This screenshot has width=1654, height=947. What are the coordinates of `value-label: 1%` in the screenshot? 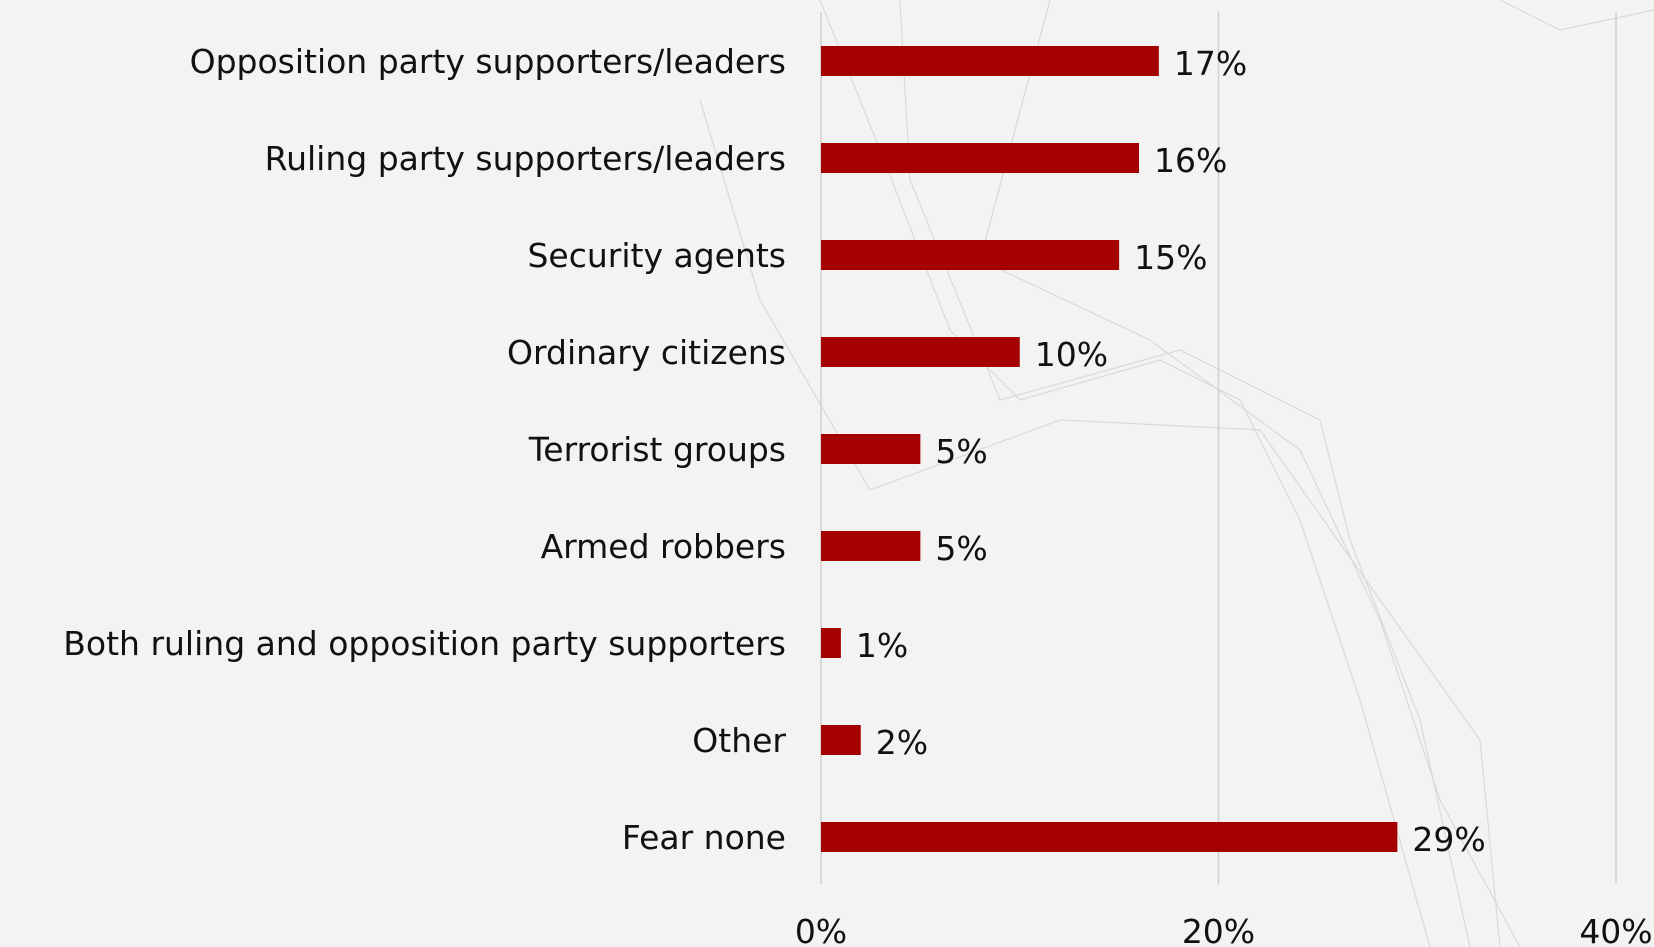 It's located at (882, 645).